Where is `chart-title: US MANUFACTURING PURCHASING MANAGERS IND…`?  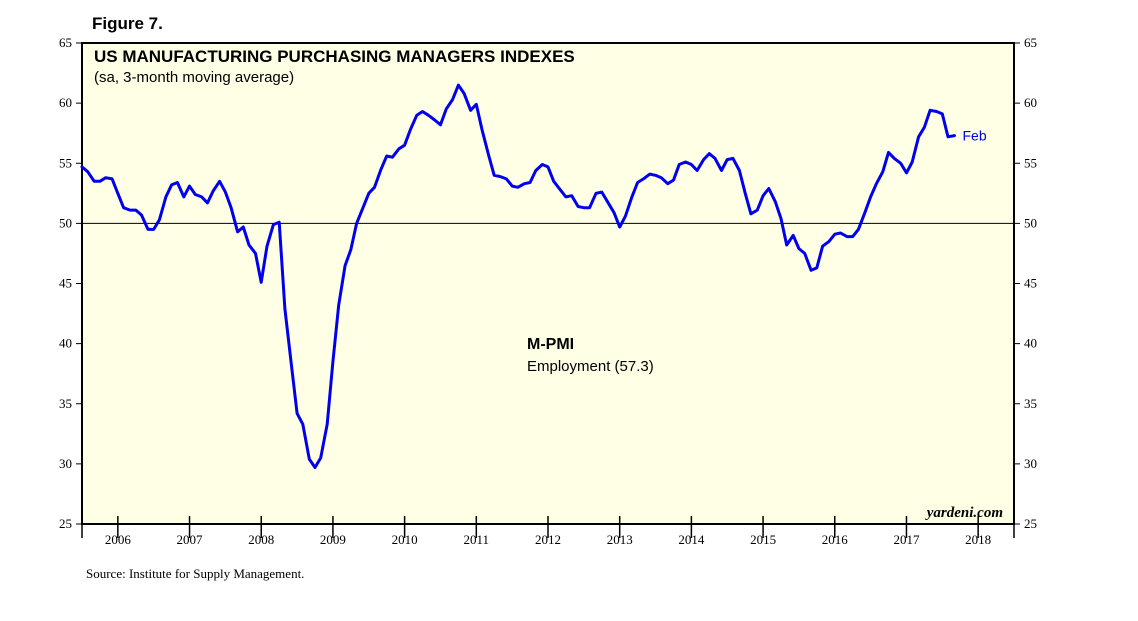 chart-title: US MANUFACTURING PURCHASING MANAGERS IND… is located at coordinates (334, 56).